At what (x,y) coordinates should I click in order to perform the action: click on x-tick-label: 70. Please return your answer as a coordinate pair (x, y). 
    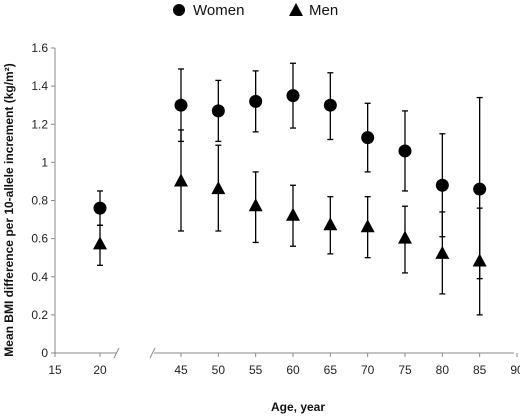
    Looking at the image, I should click on (368, 370).